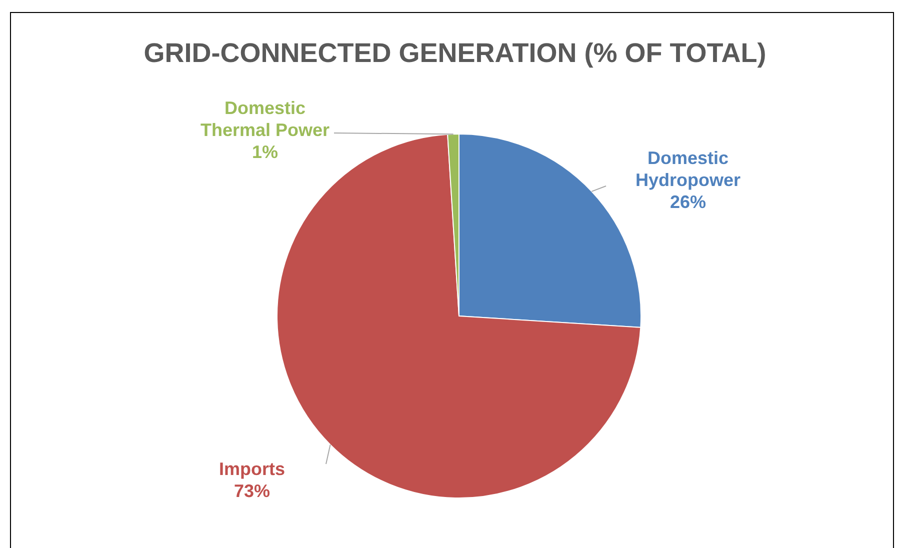  I want to click on slice-label: Domestic Hydropower, so click(688, 169).